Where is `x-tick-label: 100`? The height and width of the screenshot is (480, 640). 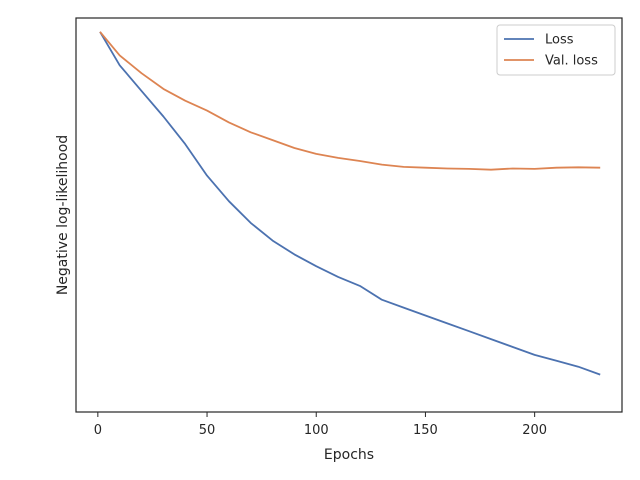 x-tick-label: 100 is located at coordinates (316, 430).